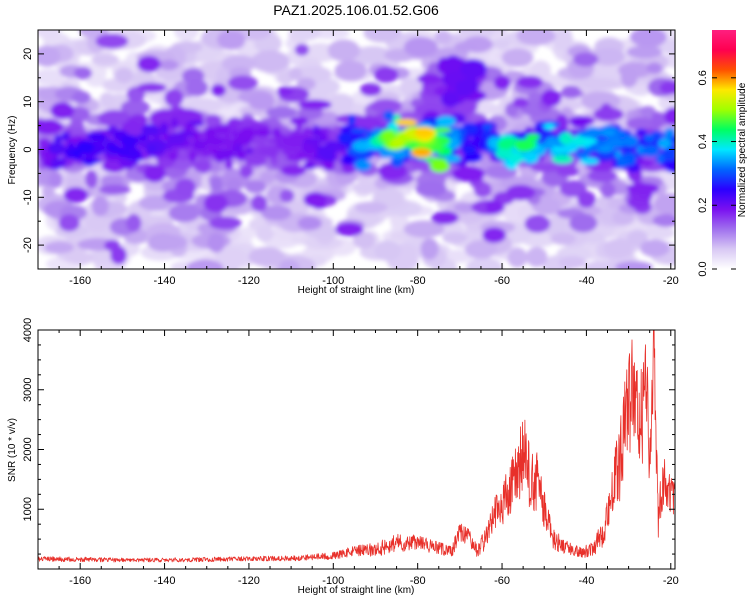  What do you see at coordinates (724, 149) in the screenshot?
I see `colorbar-gradient` at bounding box center [724, 149].